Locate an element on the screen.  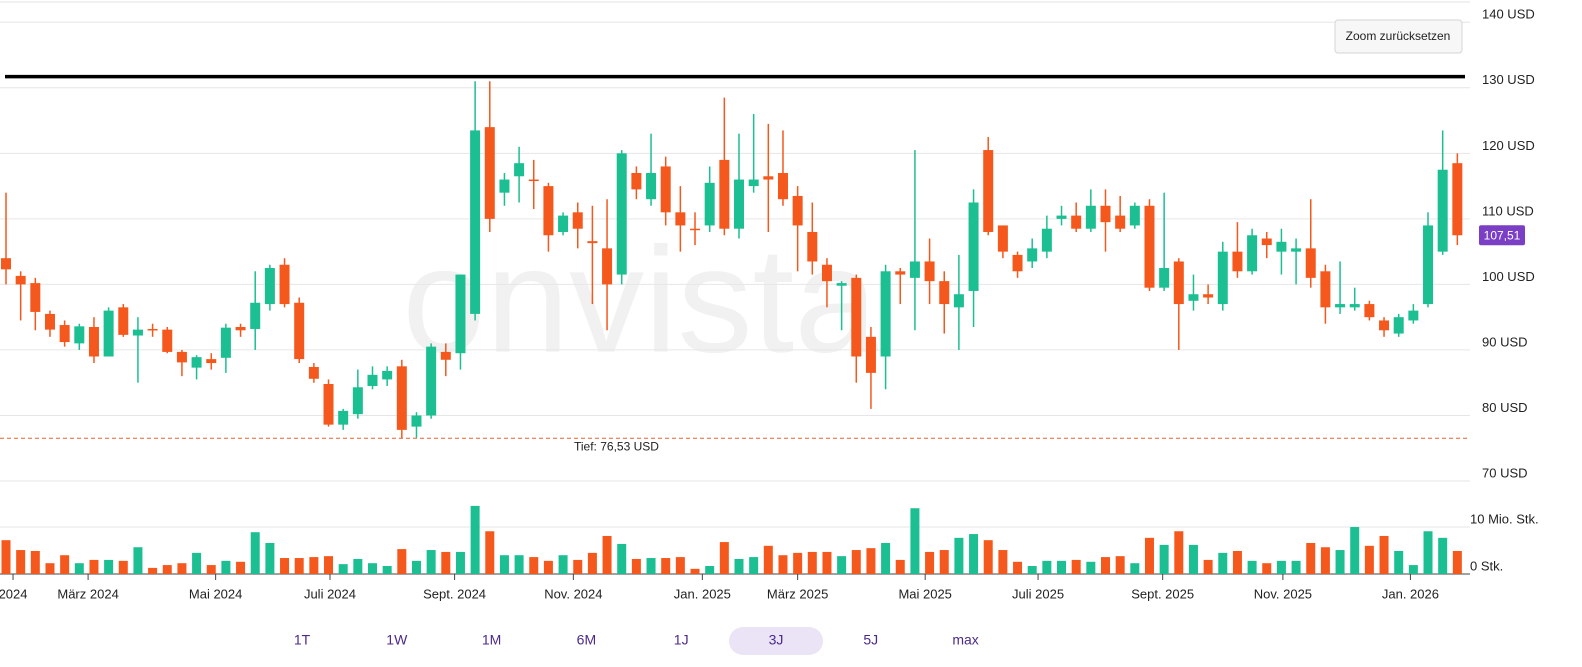
range-button: 1W is located at coordinates (397, 640).